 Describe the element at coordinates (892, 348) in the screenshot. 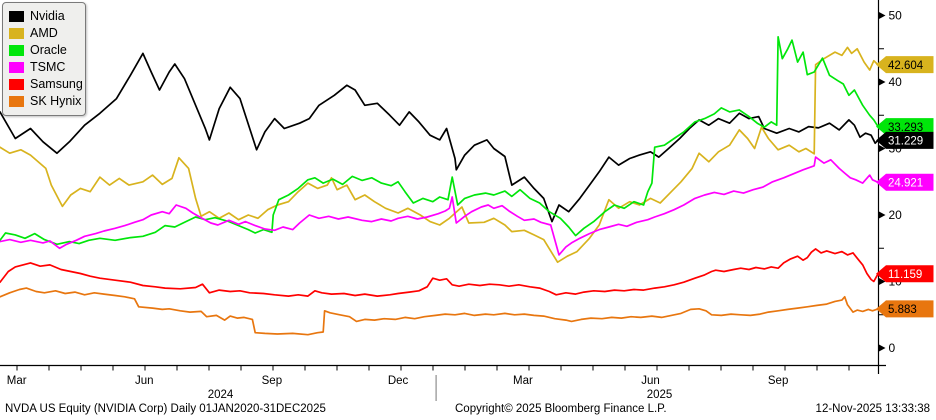

I see `y-axis-label: 0` at that location.